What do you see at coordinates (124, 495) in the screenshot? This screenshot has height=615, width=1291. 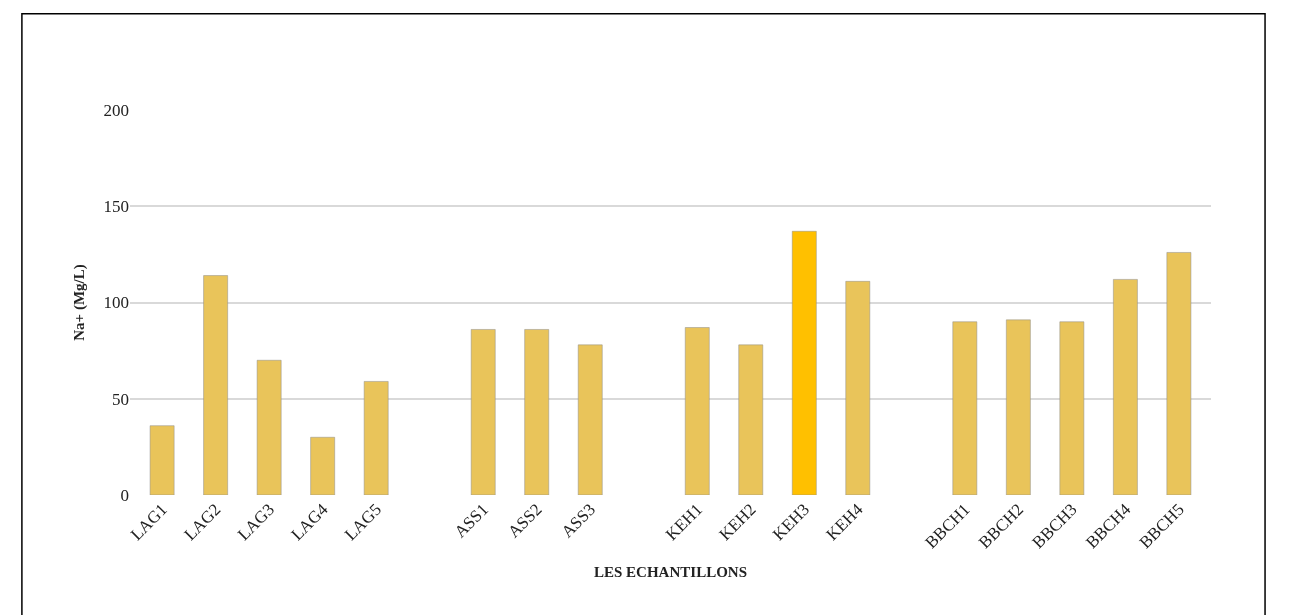 I see `y-tick-label: 0` at bounding box center [124, 495].